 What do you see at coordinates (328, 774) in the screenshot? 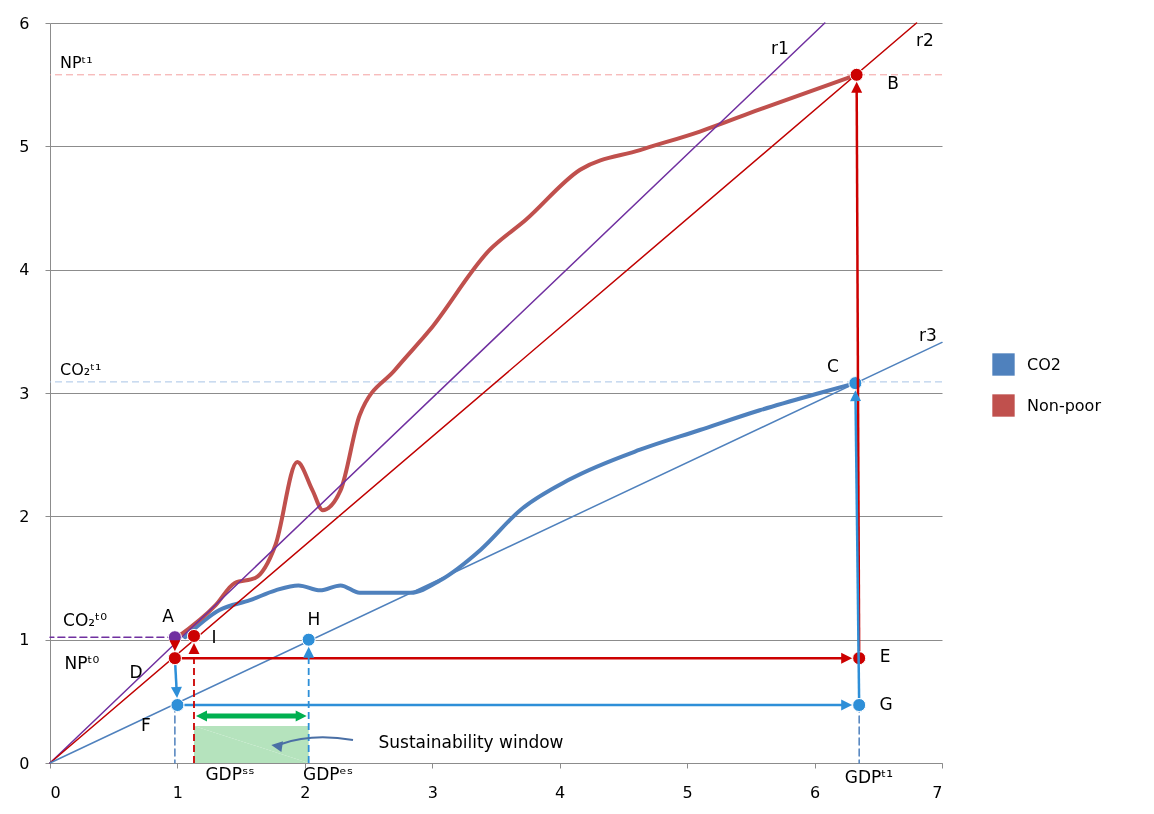
I see `text: GDPᵉˢ` at bounding box center [328, 774].